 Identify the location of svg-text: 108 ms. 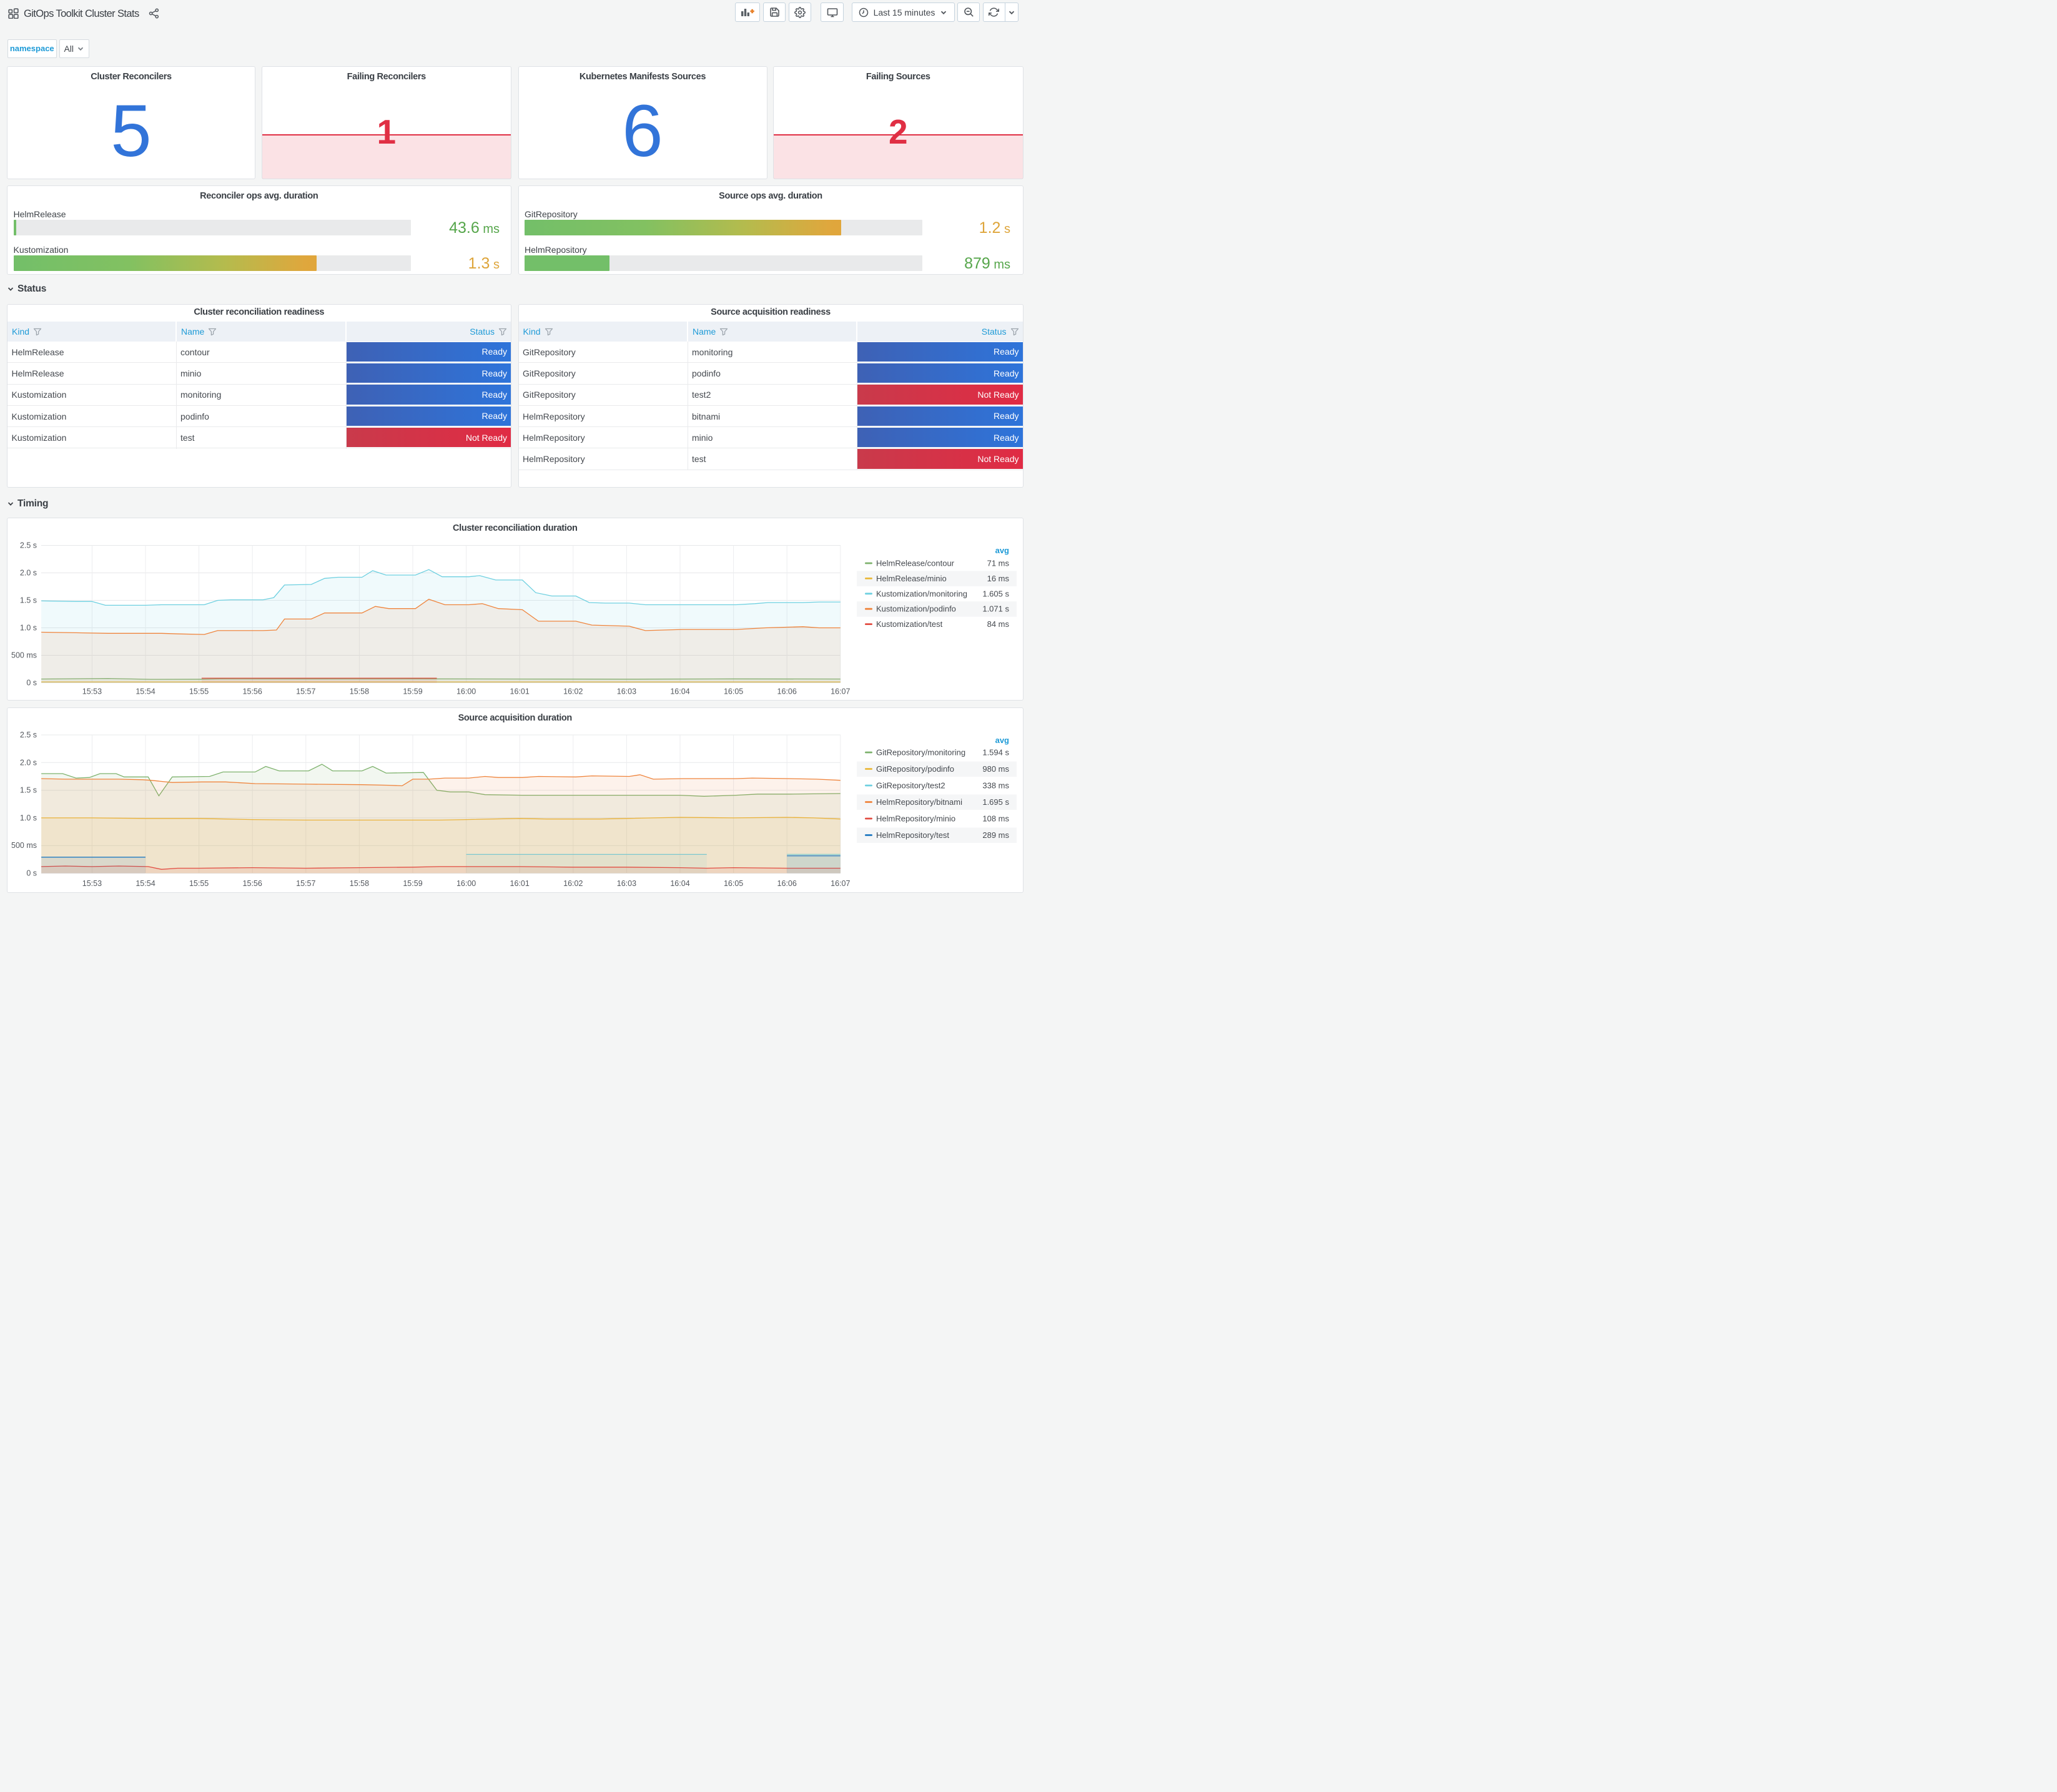
(996, 819).